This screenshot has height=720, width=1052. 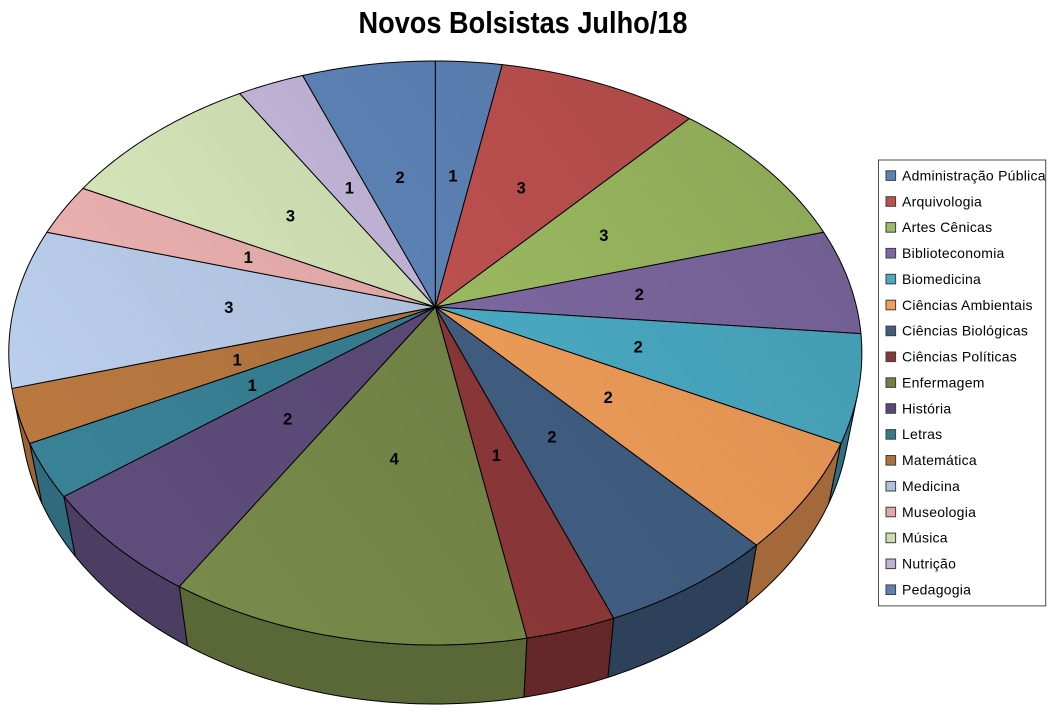 I want to click on svg-text: Administração Pública, so click(x=974, y=175).